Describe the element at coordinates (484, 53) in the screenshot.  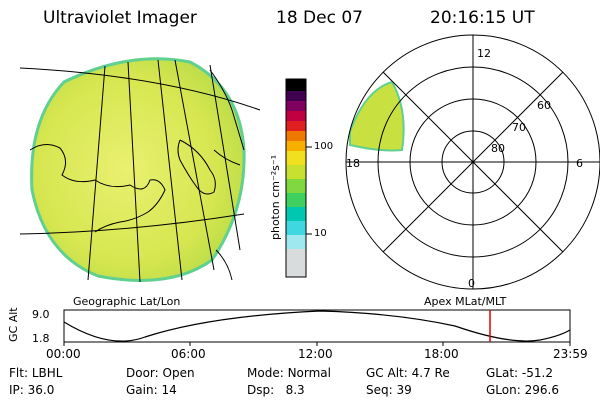
I see `mlt-label-12: 12` at that location.